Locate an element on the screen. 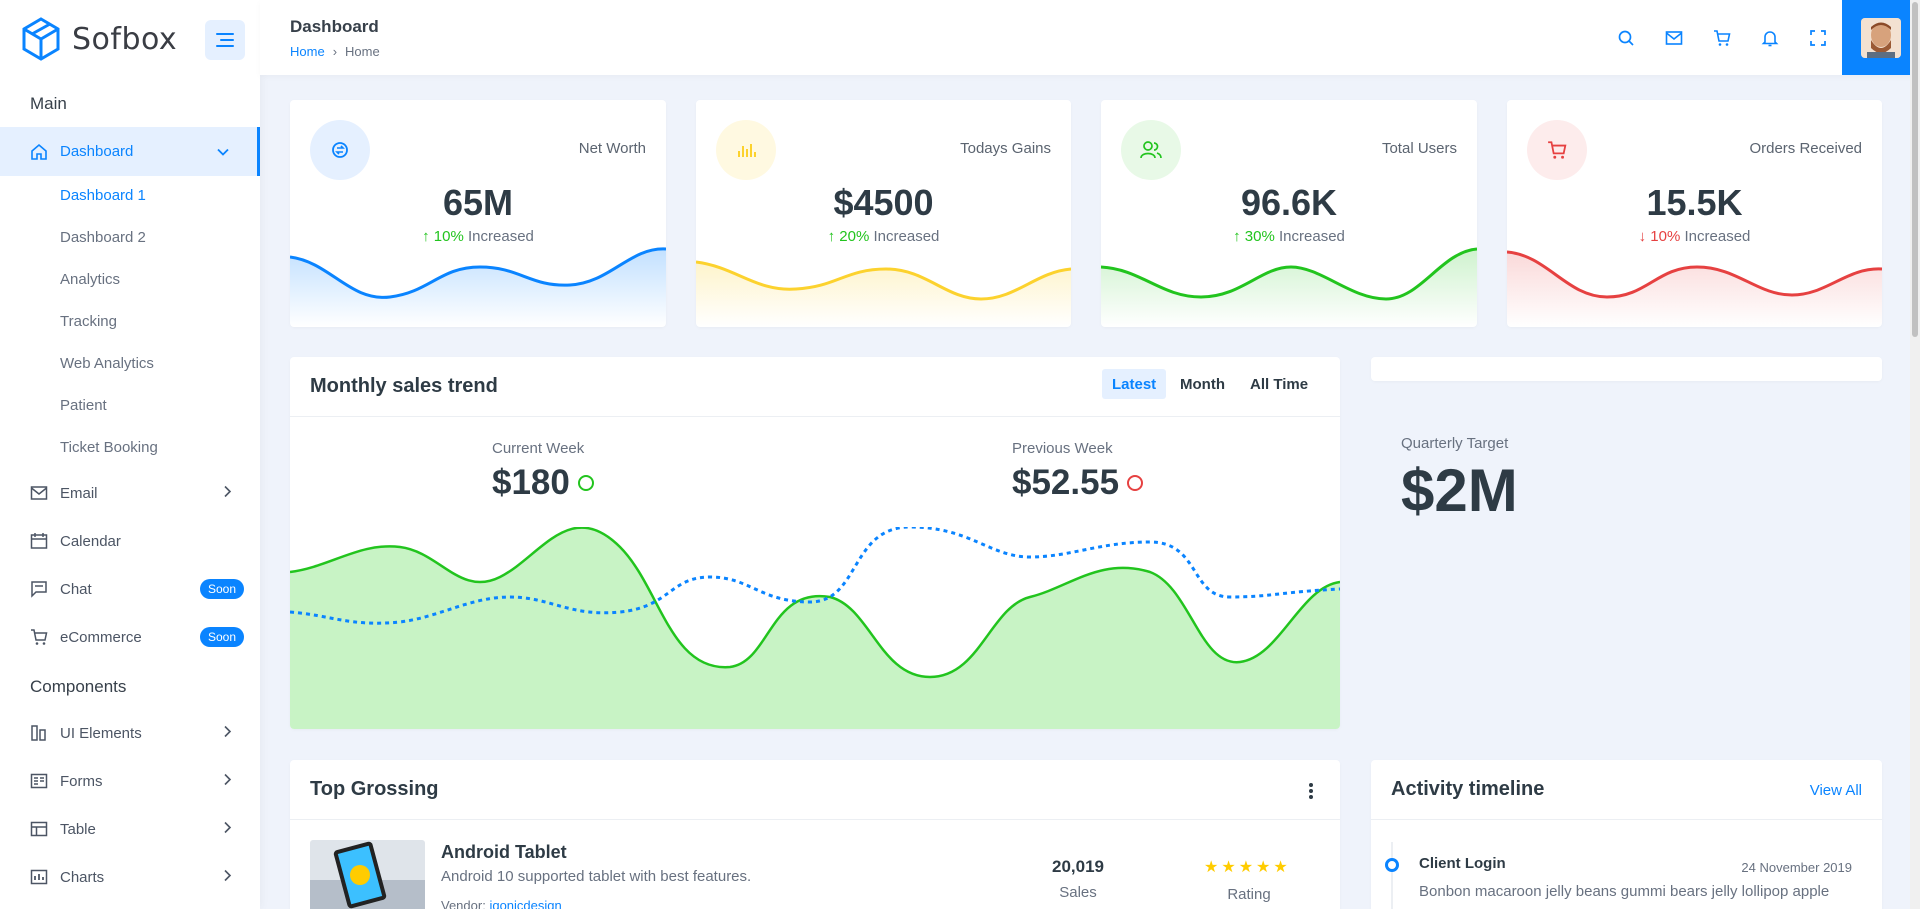 This screenshot has height=909, width=1920. brand-logo: Sofbox is located at coordinates (98, 39).